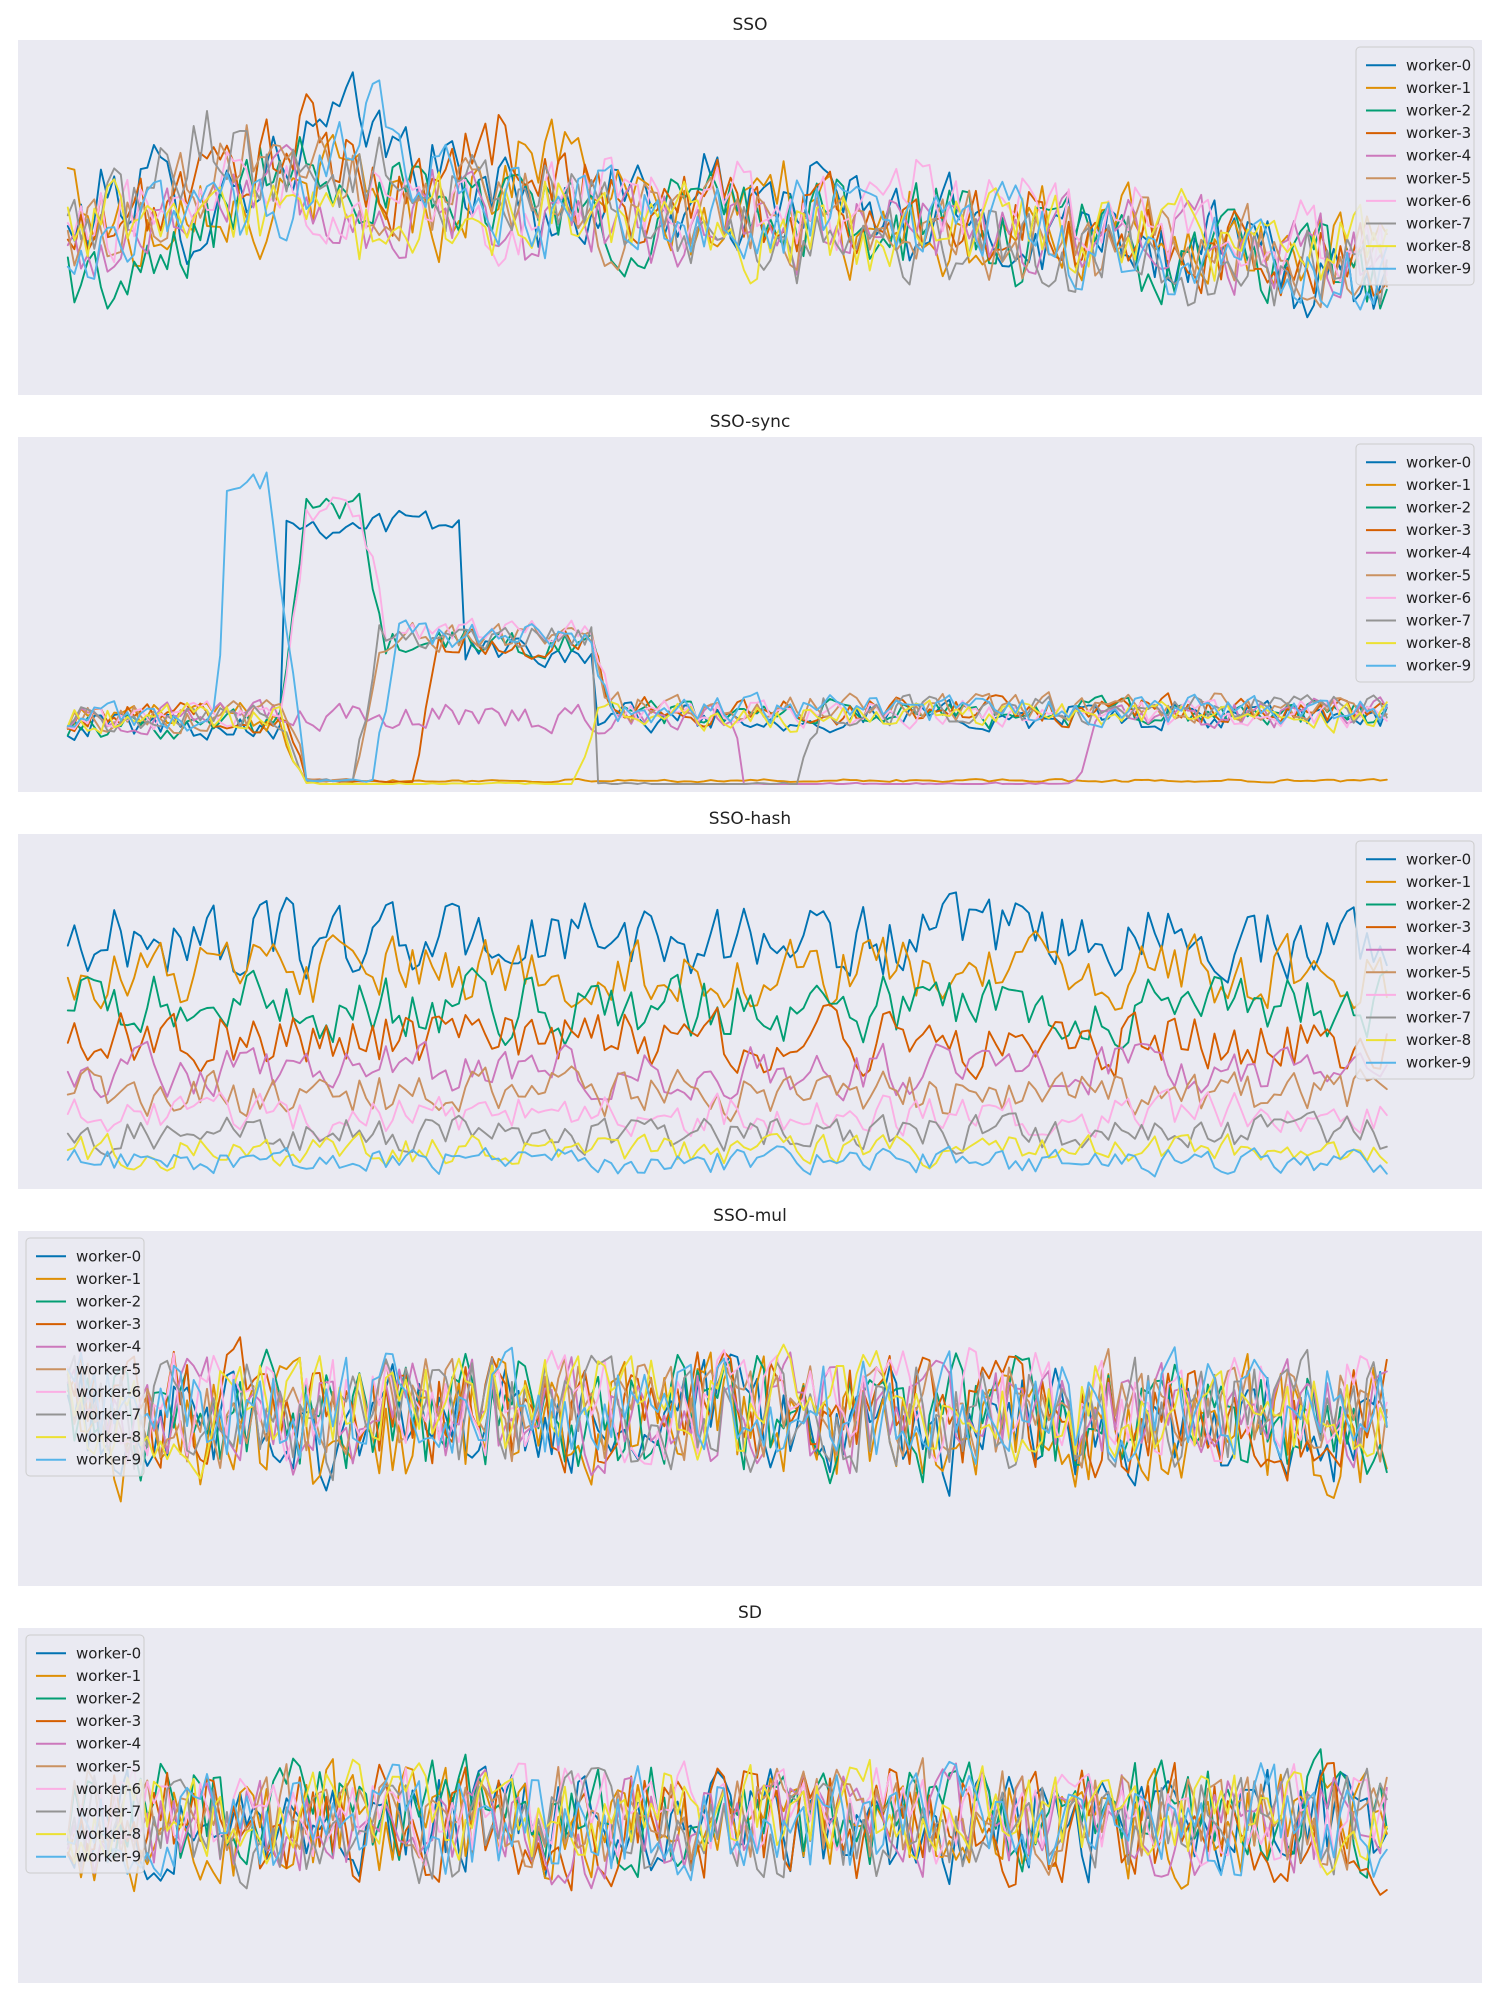 This screenshot has height=2000, width=1500. Describe the element at coordinates (750, 422) in the screenshot. I see `panel-title: SSO-sync` at that location.